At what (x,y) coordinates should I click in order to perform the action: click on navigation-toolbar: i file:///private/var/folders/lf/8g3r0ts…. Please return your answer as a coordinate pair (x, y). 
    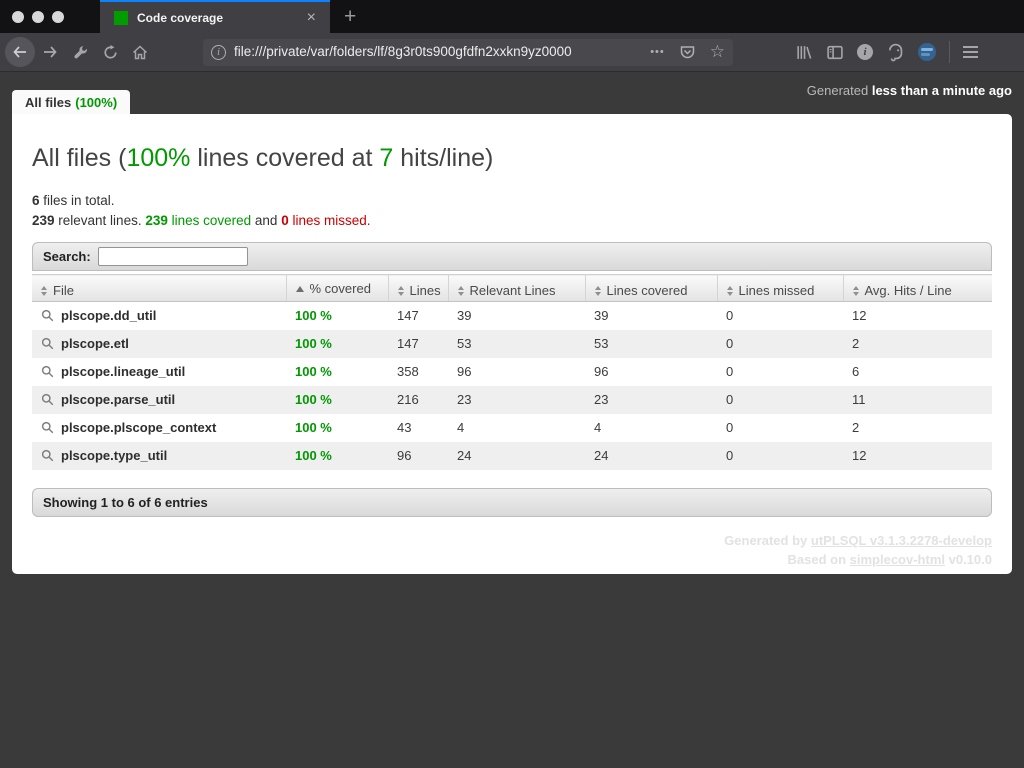
    Looking at the image, I should click on (512, 52).